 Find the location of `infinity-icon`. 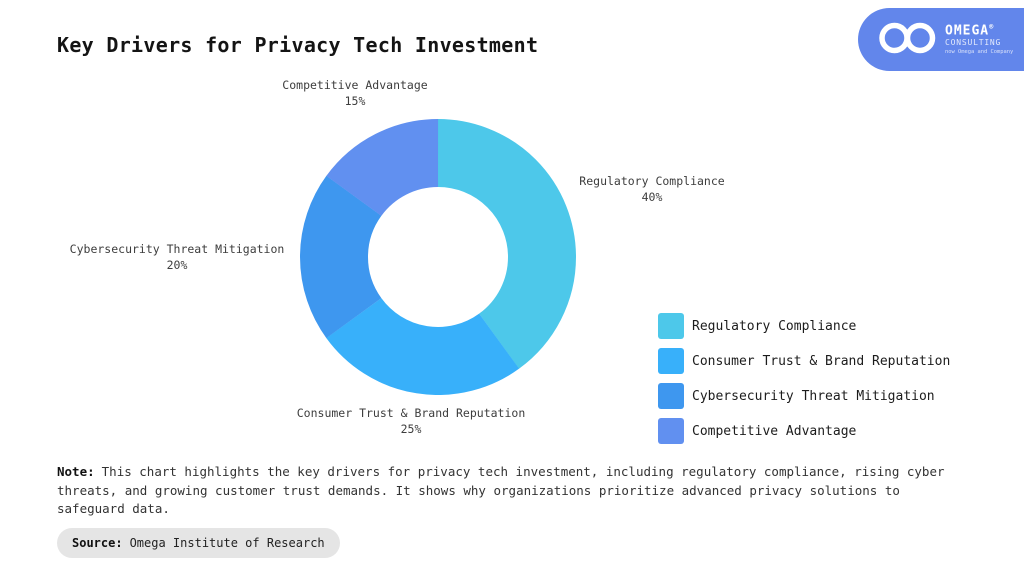

infinity-icon is located at coordinates (908, 40).